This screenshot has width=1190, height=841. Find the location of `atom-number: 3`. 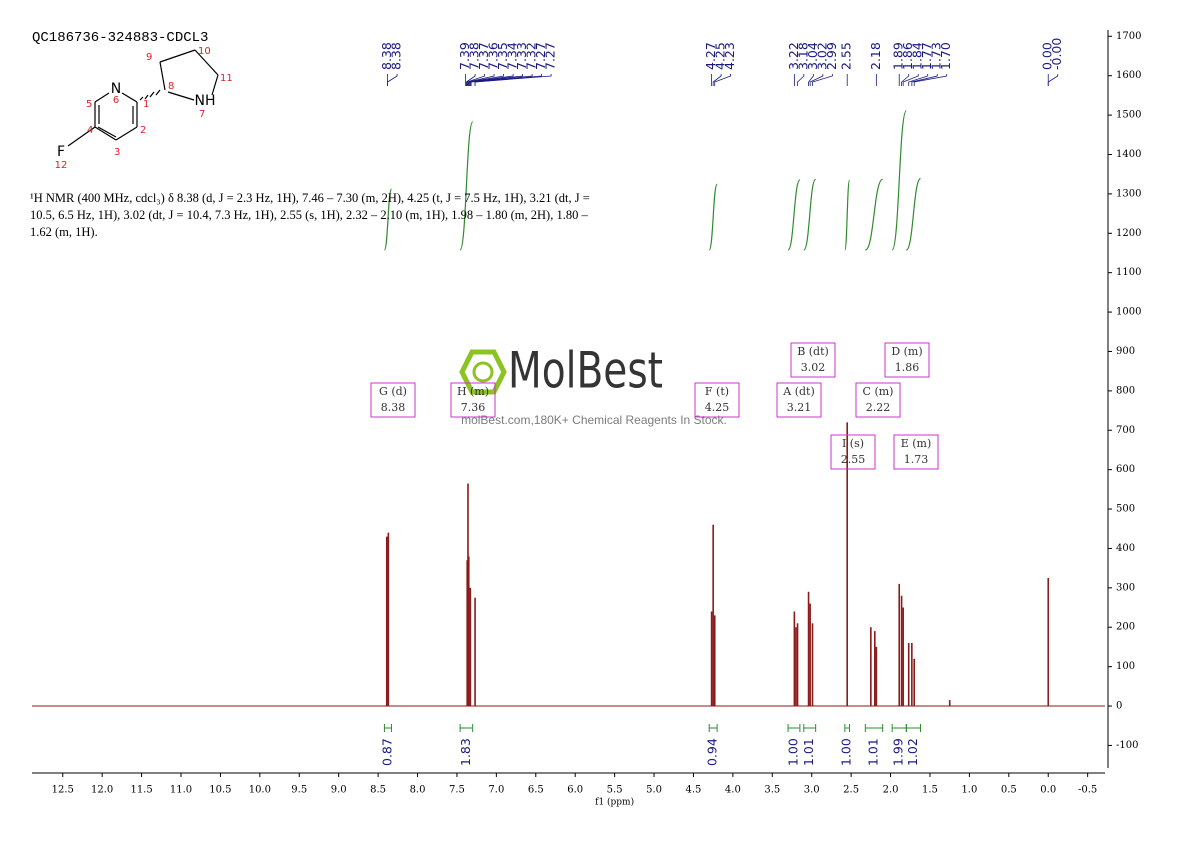

atom-number: 3 is located at coordinates (117, 152).